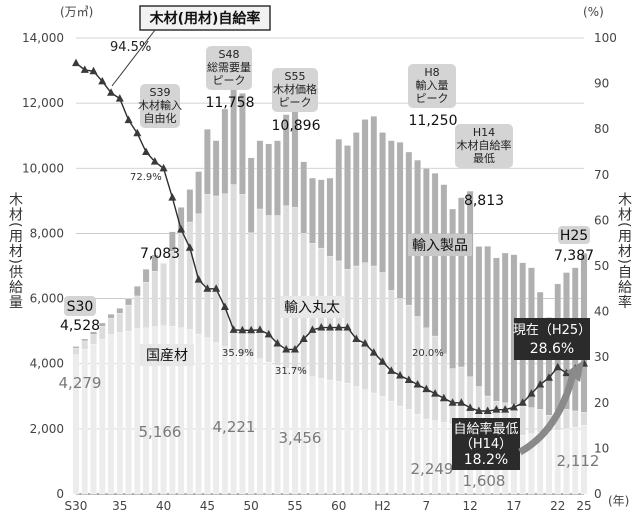 This screenshot has width=640, height=524. Describe the element at coordinates (296, 126) in the screenshot. I see `total-s55: 10,896` at that location.